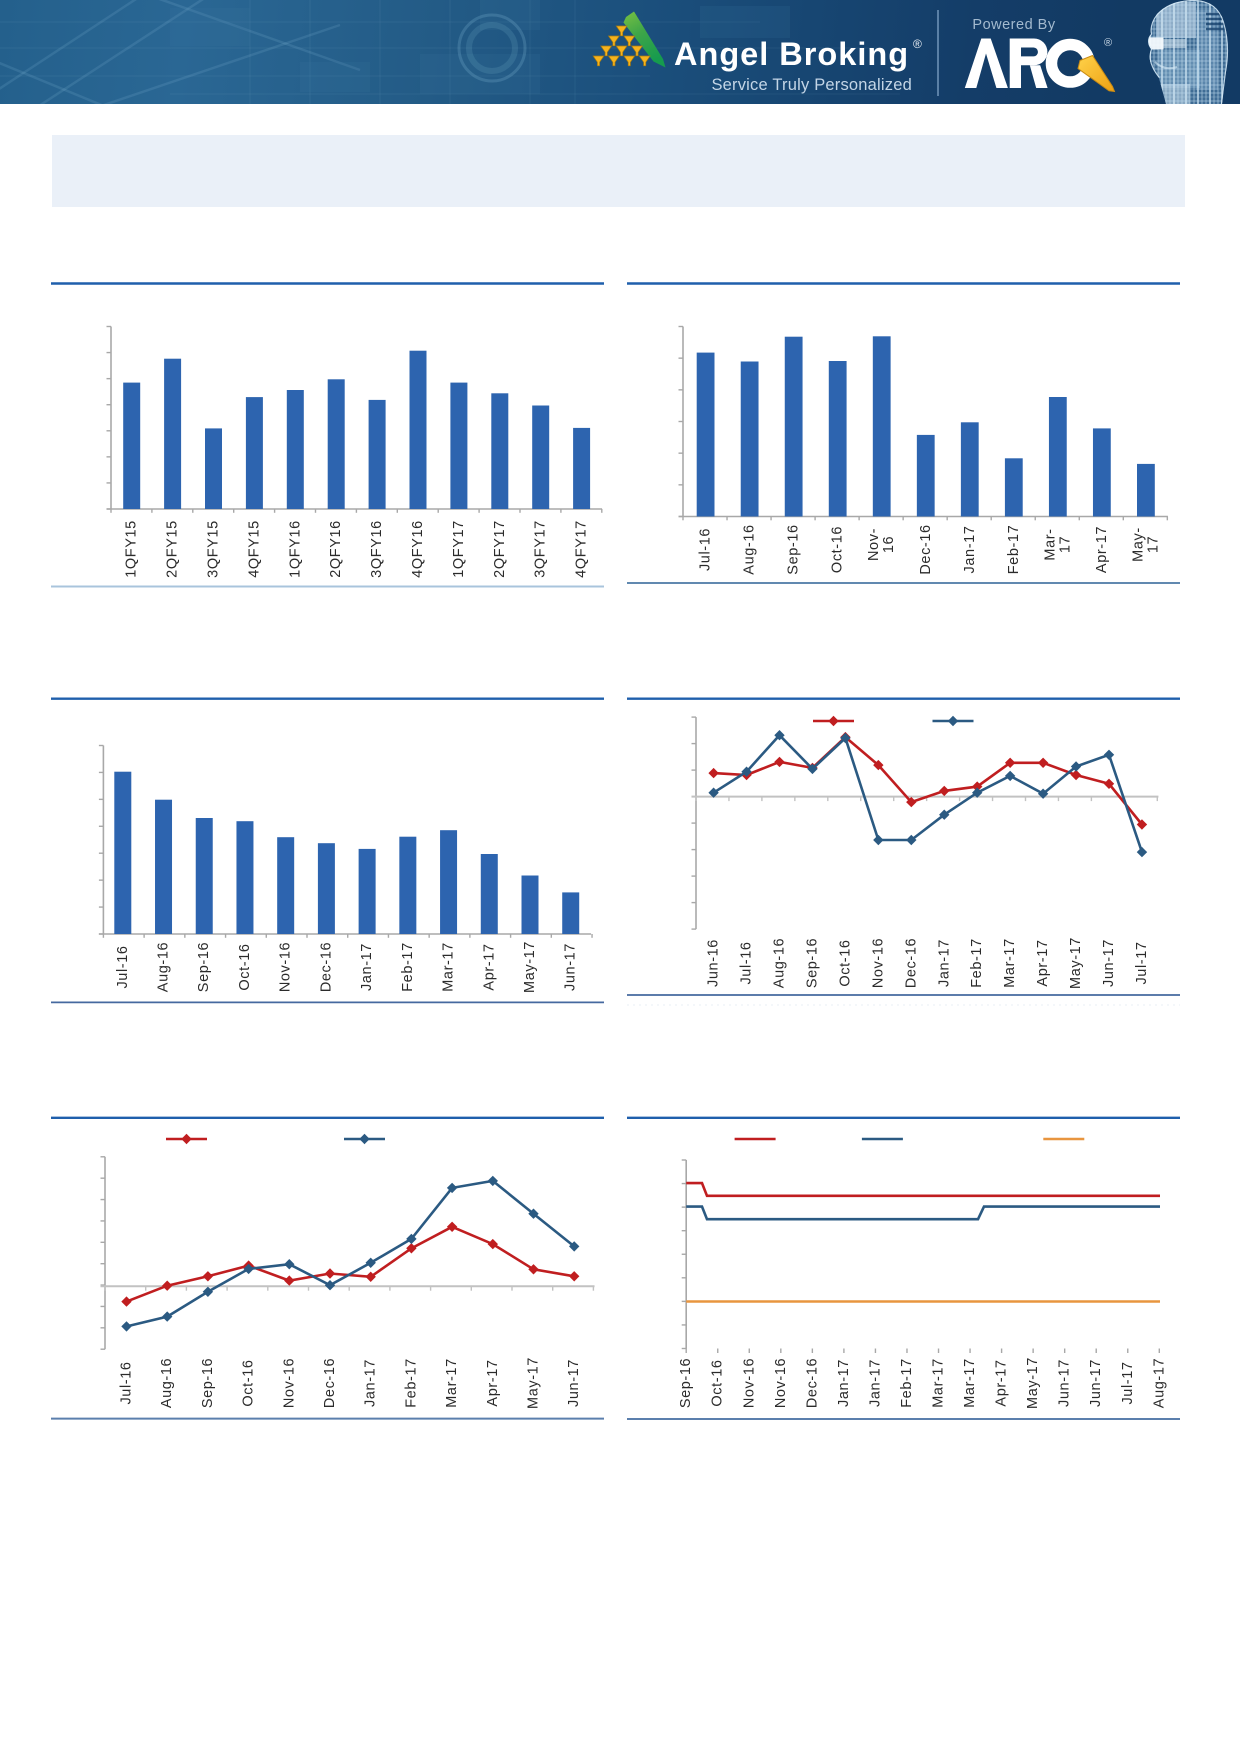 The height and width of the screenshot is (1754, 1240). Describe the element at coordinates (1159, 1383) in the screenshot. I see `svg-text: Aug-17` at that location.